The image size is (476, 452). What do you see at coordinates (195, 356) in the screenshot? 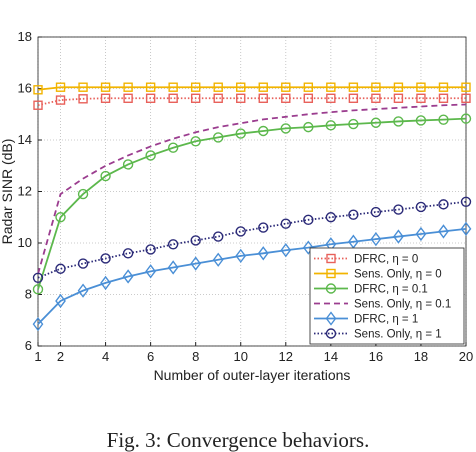
I see `x-tick-label: 8` at bounding box center [195, 356].